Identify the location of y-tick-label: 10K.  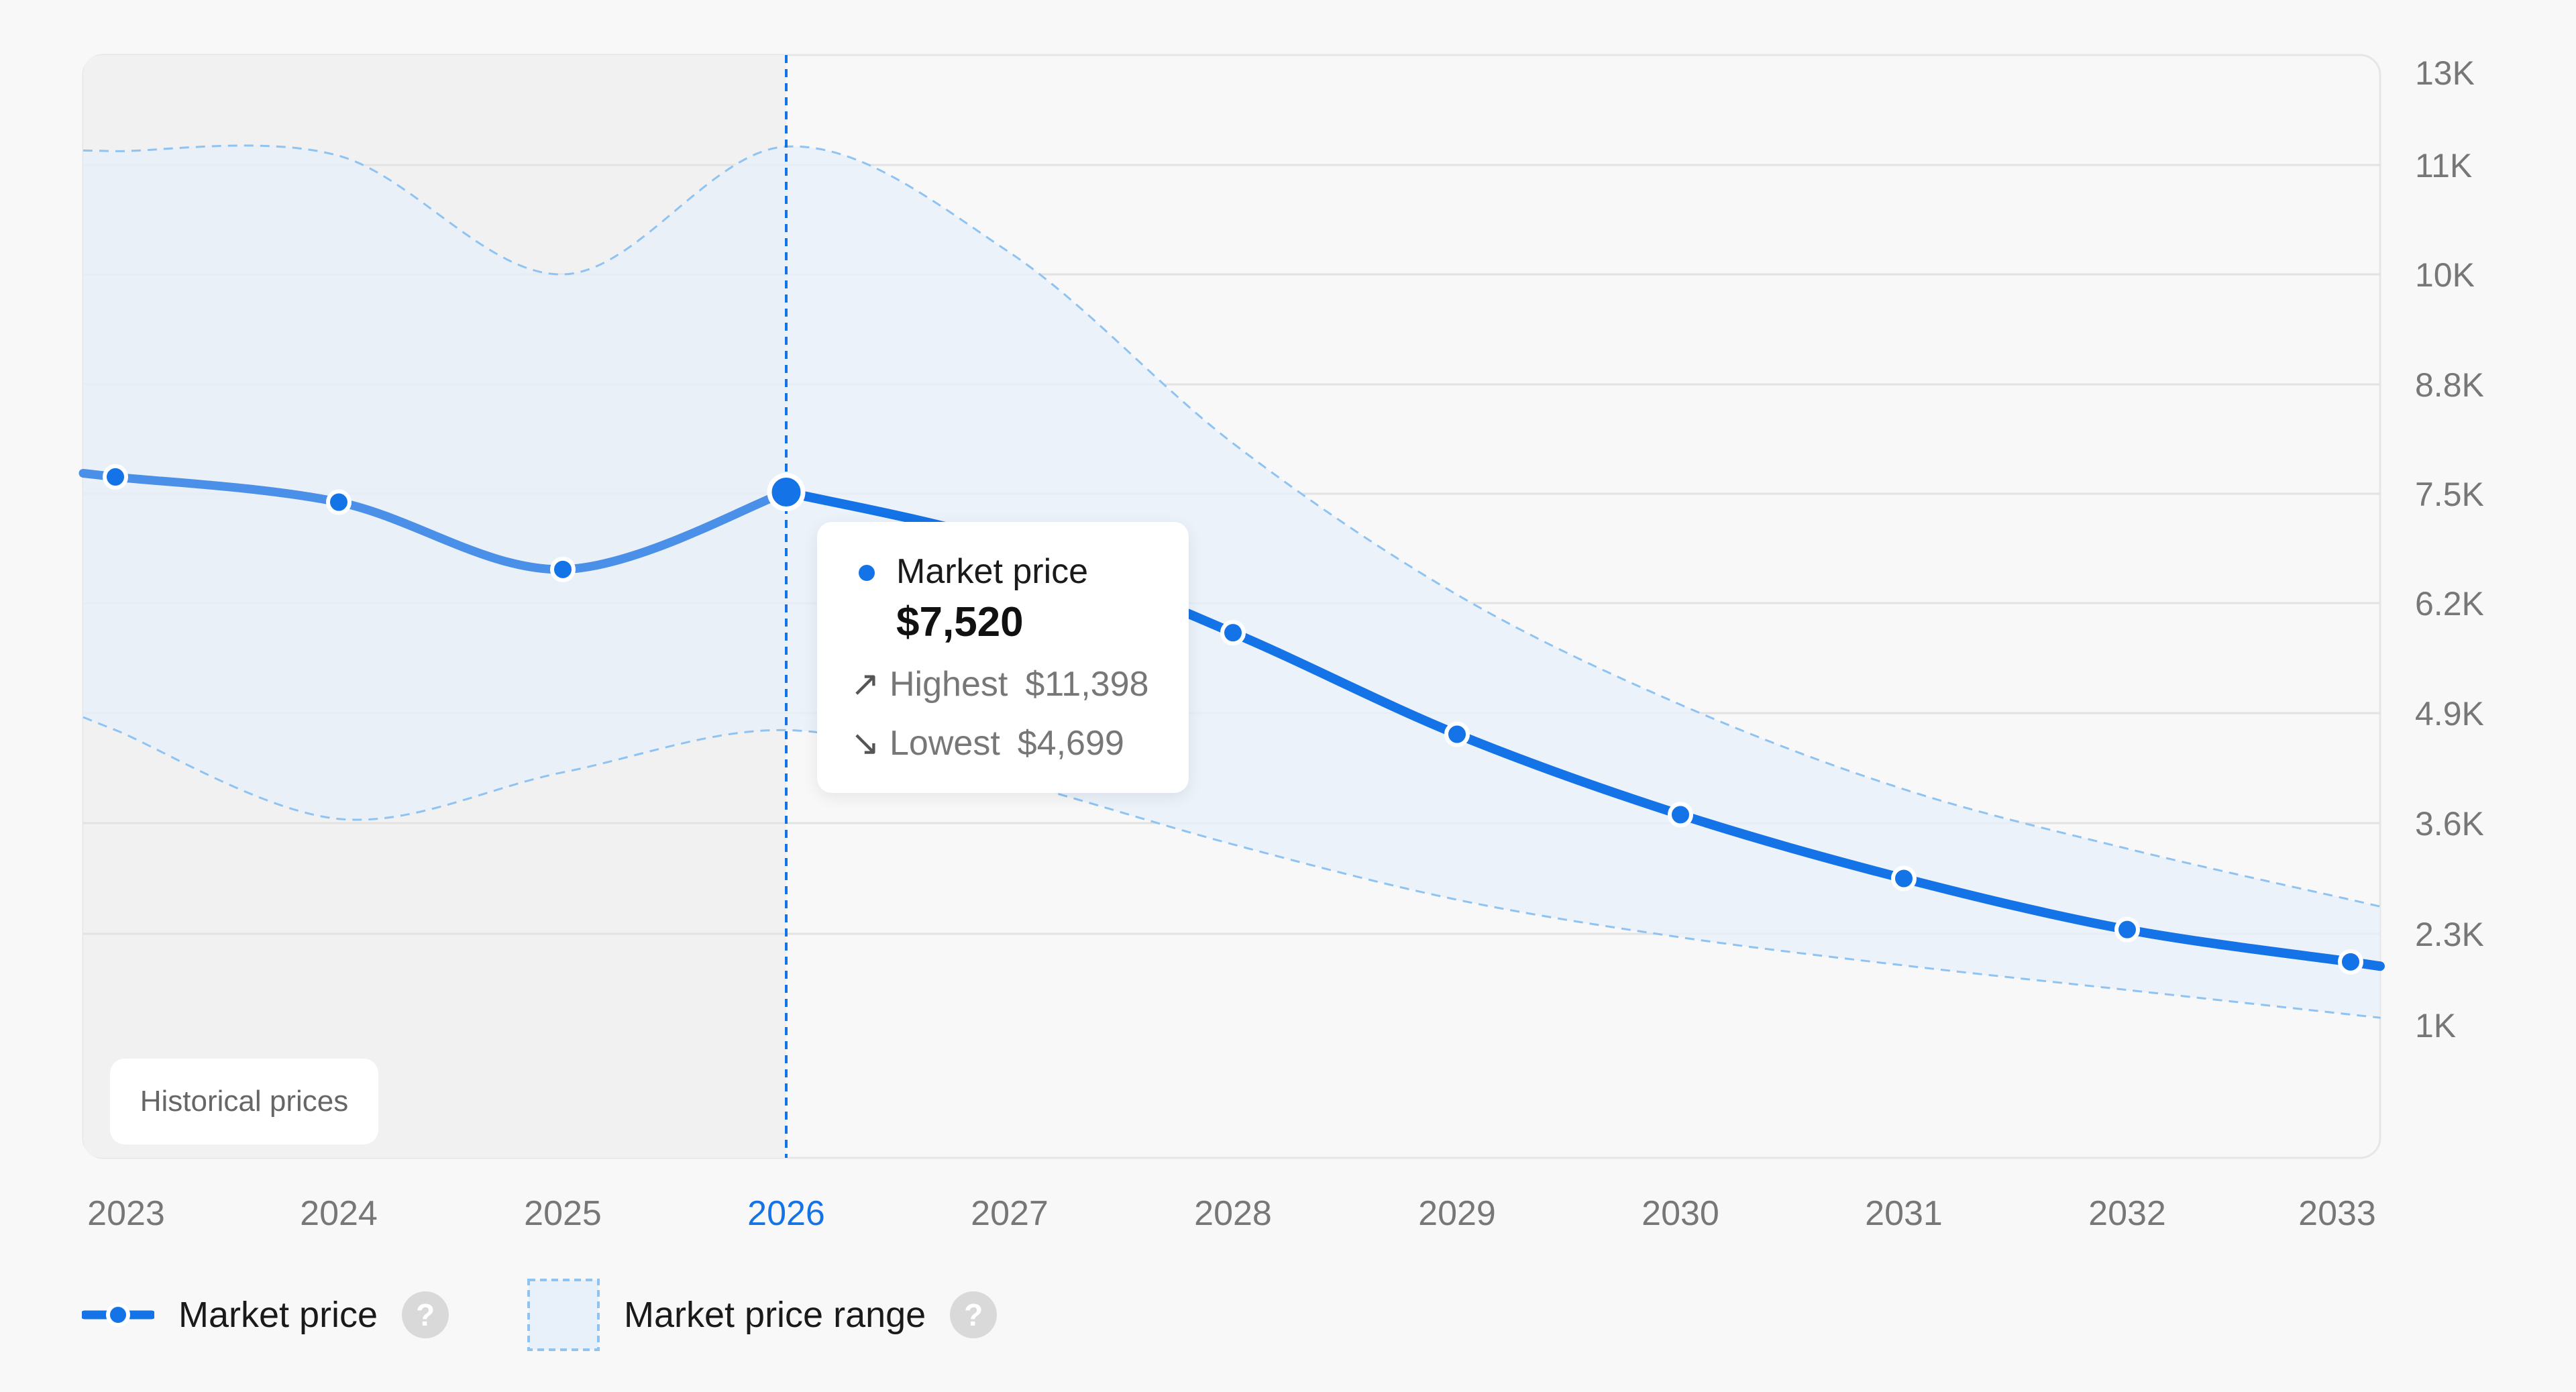
(2445, 275).